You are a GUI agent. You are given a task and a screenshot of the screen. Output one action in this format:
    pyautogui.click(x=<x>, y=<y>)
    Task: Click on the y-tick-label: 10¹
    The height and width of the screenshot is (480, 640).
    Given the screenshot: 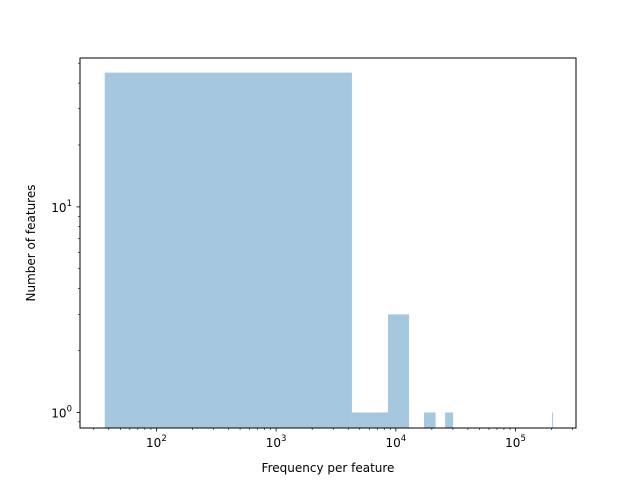 What is the action you would take?
    pyautogui.click(x=61, y=207)
    